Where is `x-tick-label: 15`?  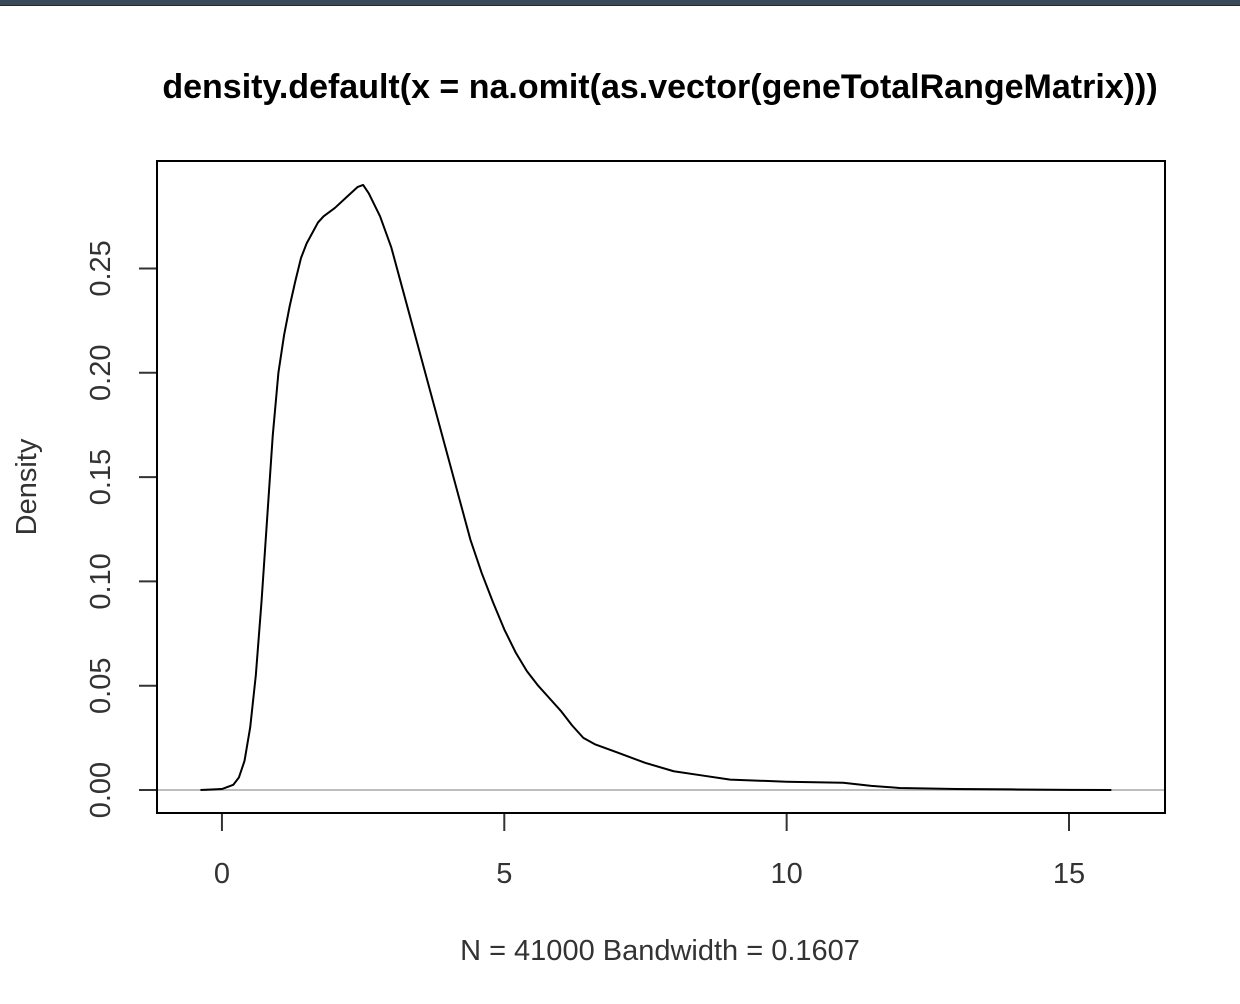 x-tick-label: 15 is located at coordinates (1069, 874).